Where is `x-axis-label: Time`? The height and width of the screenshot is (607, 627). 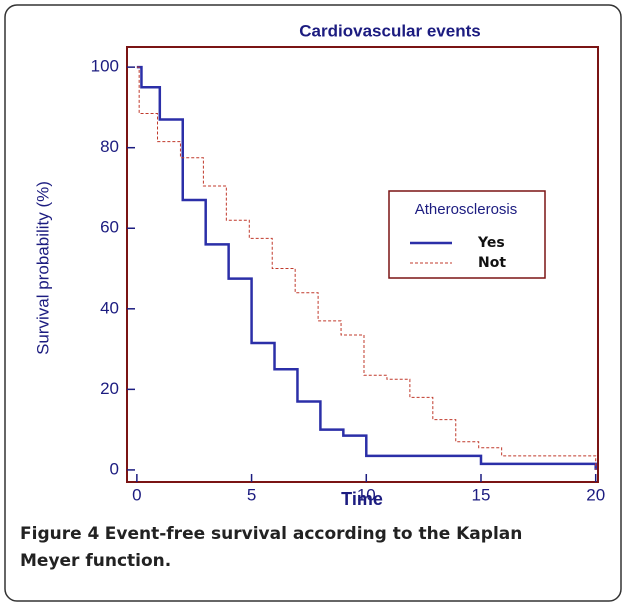
x-axis-label: Time is located at coordinates (362, 499).